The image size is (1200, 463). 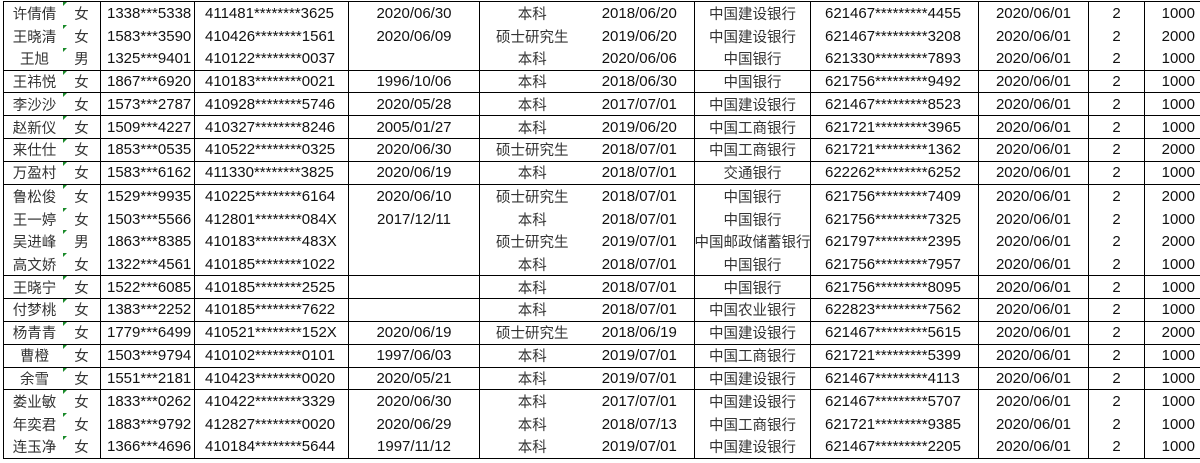 I want to click on id-number-cell: 410122********0037, so click(x=271, y=58).